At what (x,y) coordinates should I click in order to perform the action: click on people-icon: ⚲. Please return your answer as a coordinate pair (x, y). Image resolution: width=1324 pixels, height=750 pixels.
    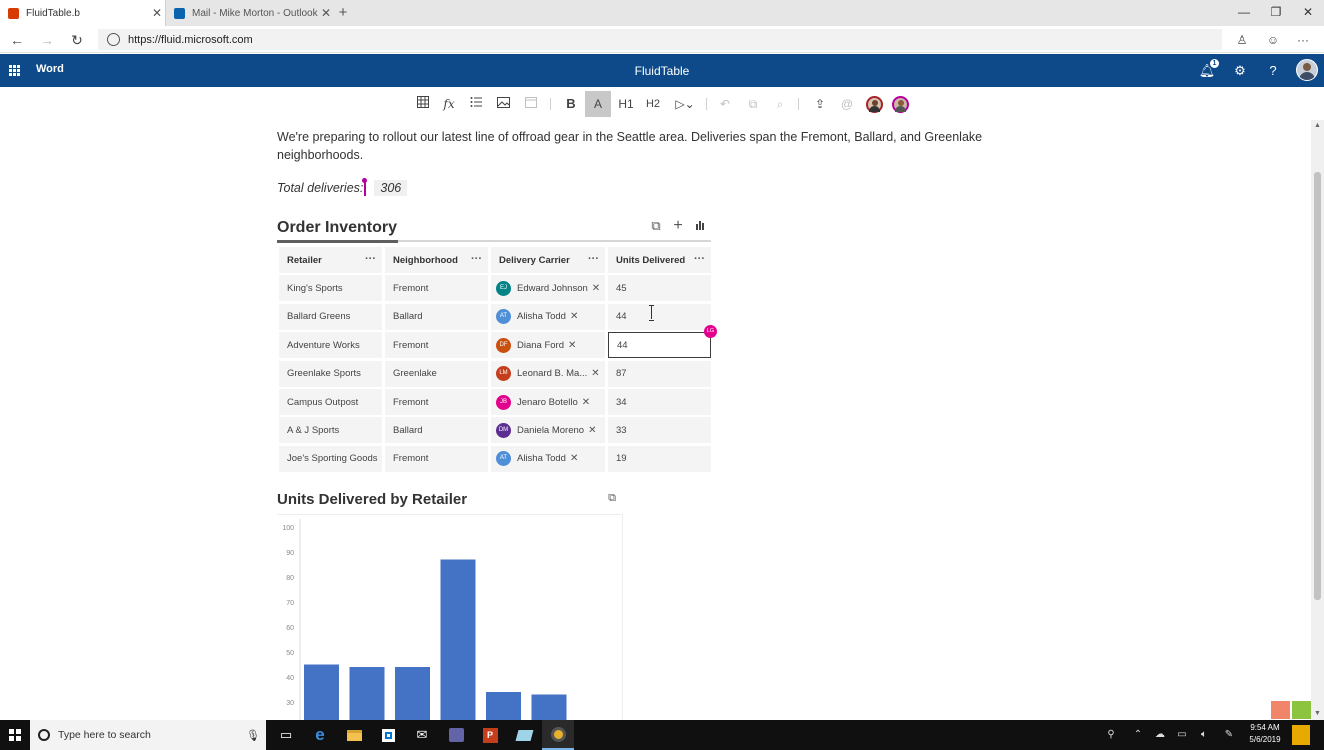
    Looking at the image, I should click on (1111, 734).